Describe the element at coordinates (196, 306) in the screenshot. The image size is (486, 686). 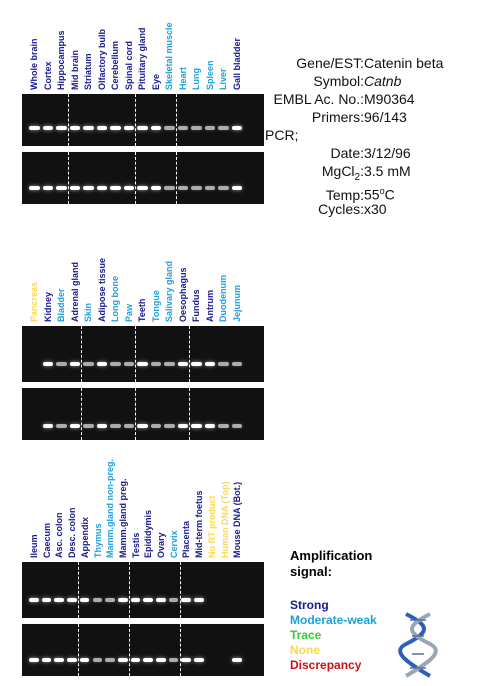
I see `lane-label-panel2-12: Fundus` at that location.